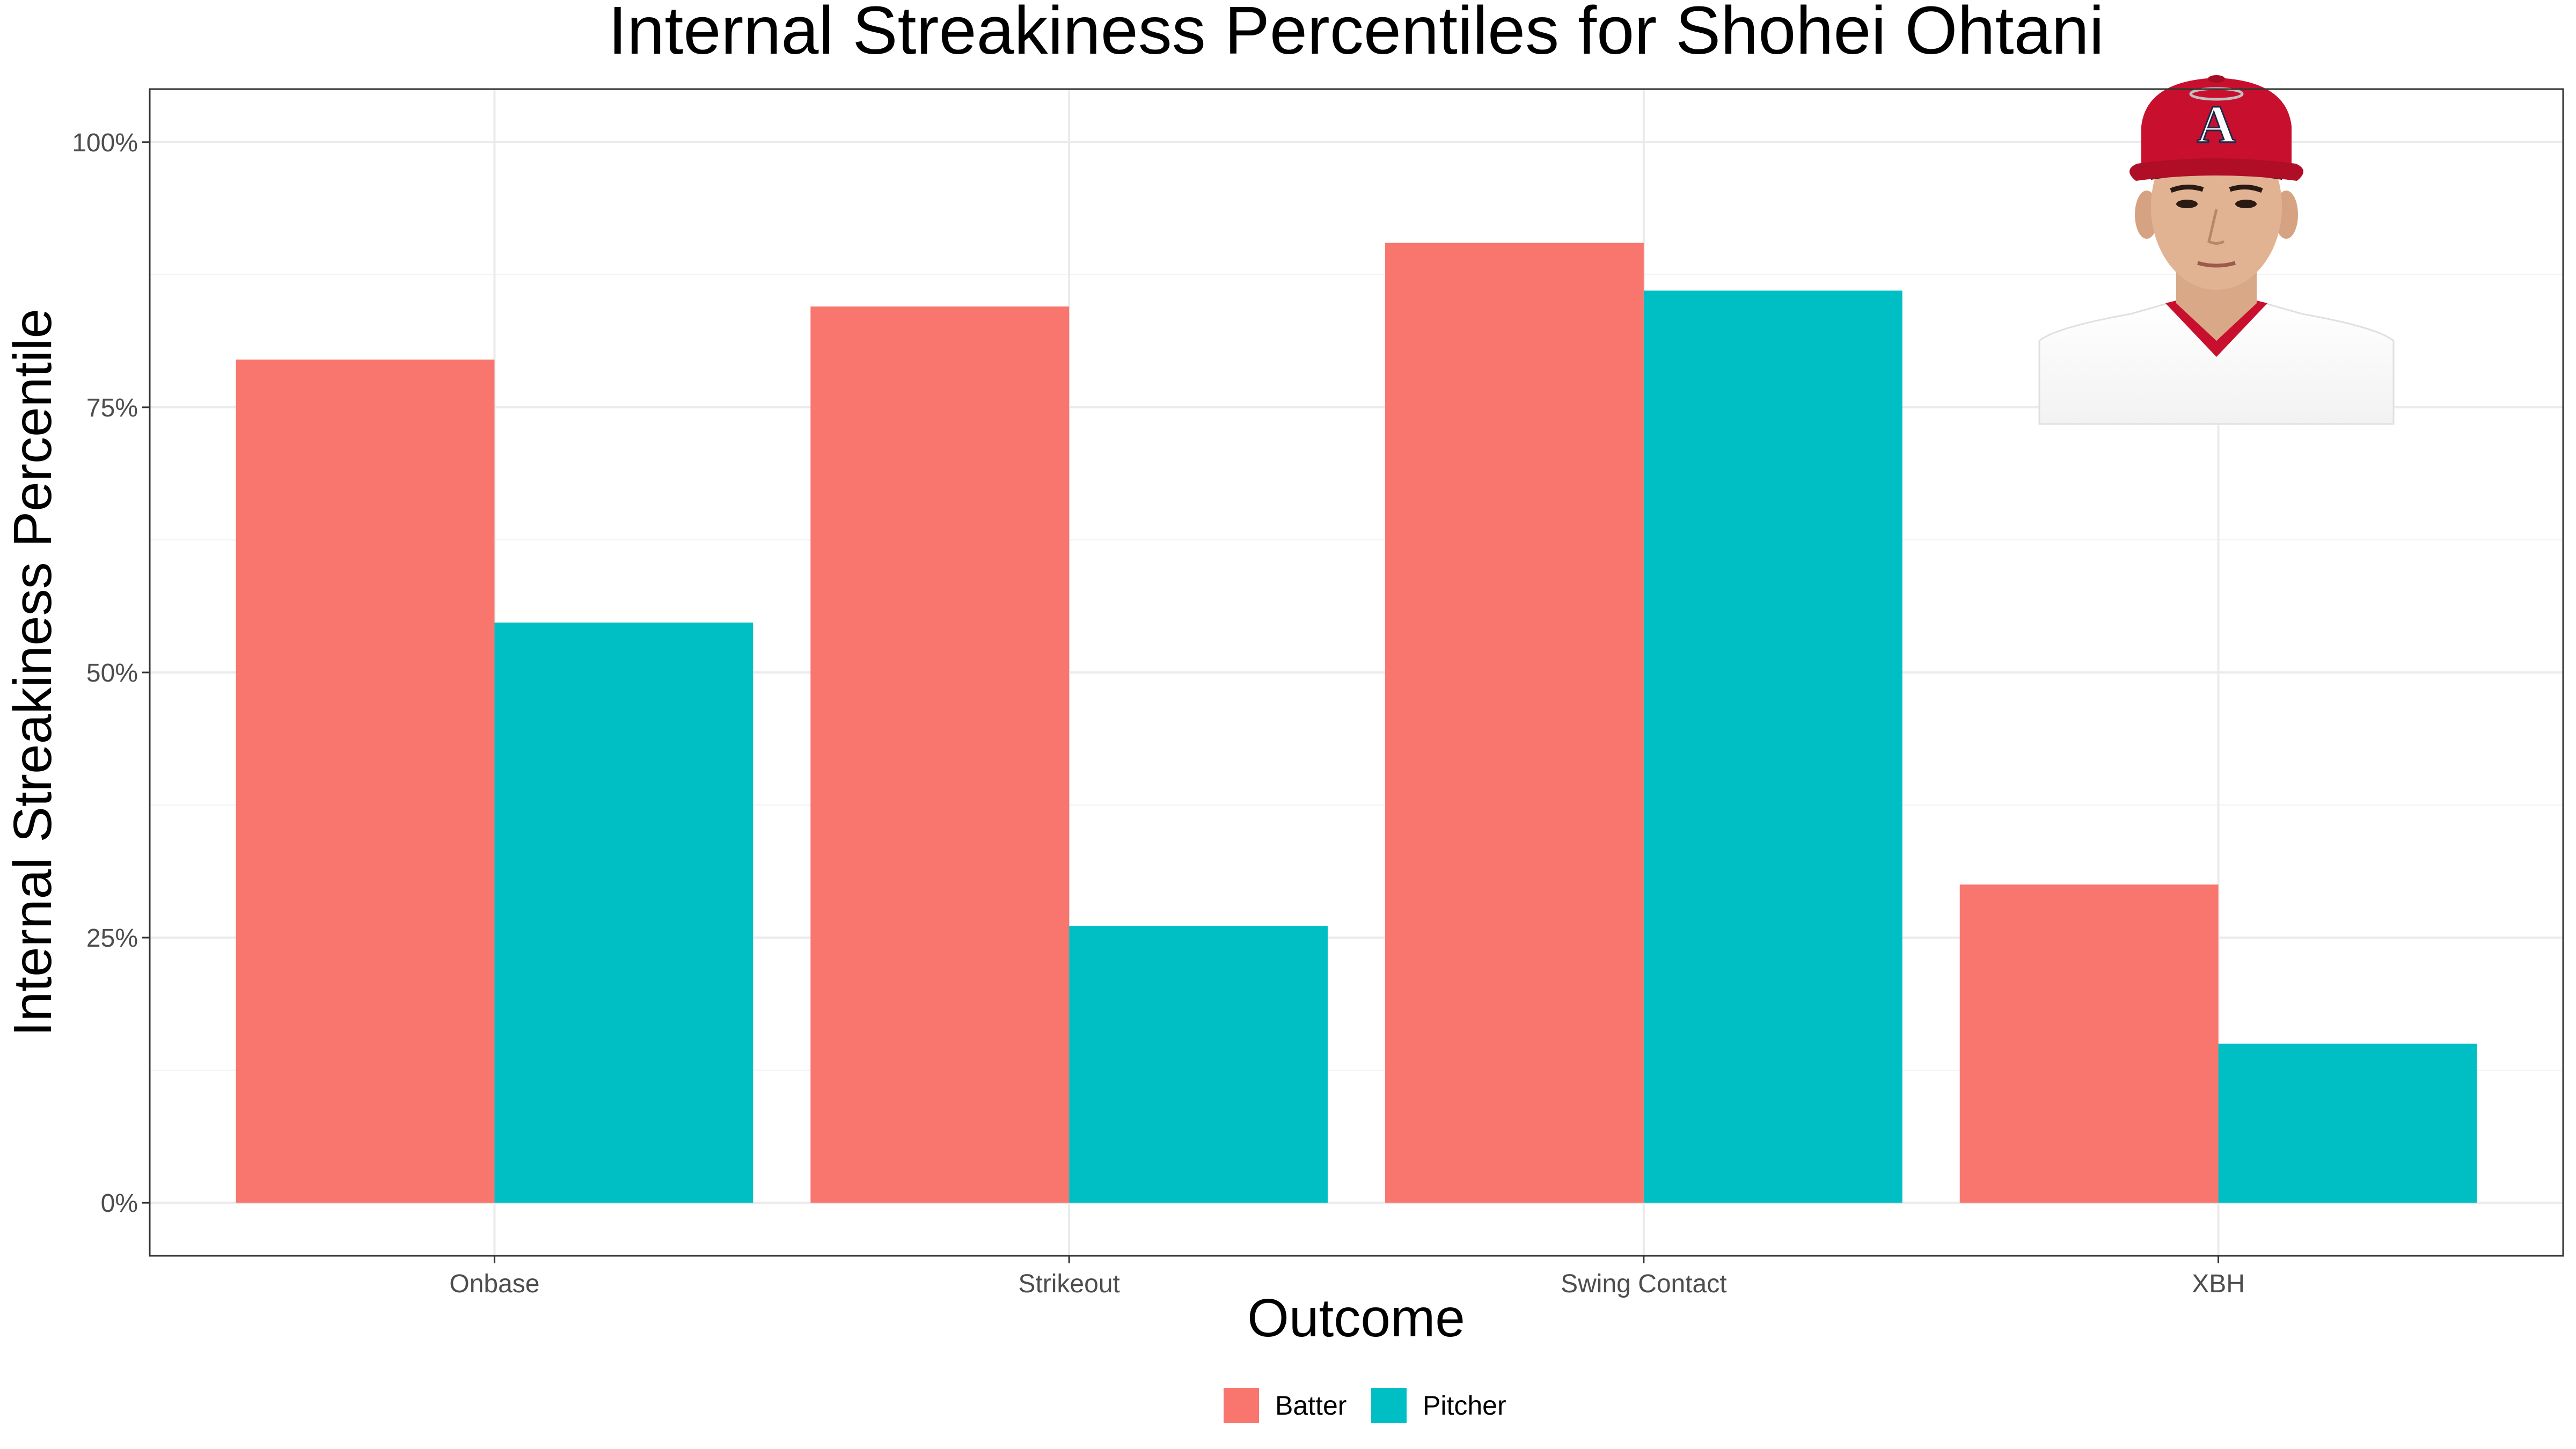 The image size is (2576, 1449). What do you see at coordinates (2216, 169) in the screenshot?
I see `cap-brim` at bounding box center [2216, 169].